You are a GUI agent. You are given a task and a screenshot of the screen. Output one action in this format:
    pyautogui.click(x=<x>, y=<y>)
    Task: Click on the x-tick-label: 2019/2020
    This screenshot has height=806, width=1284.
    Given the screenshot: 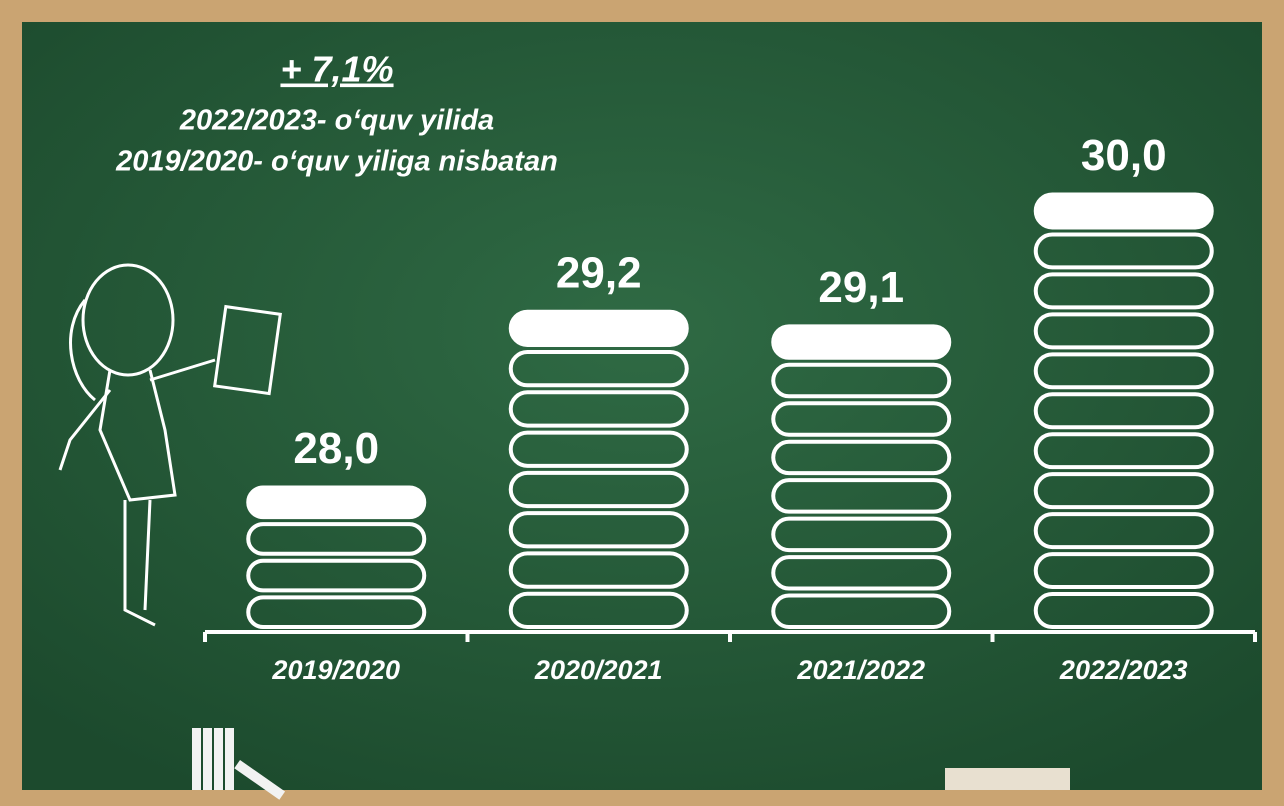 What is the action you would take?
    pyautogui.click(x=335, y=670)
    